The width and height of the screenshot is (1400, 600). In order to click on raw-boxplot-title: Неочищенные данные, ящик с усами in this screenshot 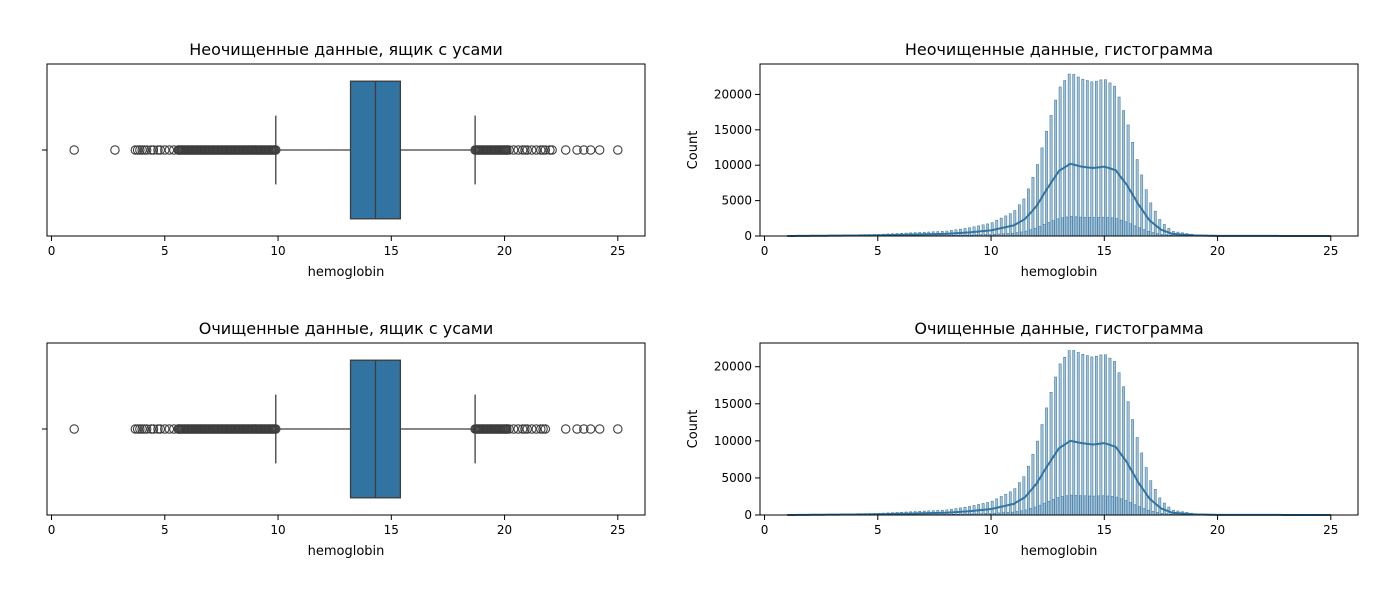, I will do `click(346, 49)`.